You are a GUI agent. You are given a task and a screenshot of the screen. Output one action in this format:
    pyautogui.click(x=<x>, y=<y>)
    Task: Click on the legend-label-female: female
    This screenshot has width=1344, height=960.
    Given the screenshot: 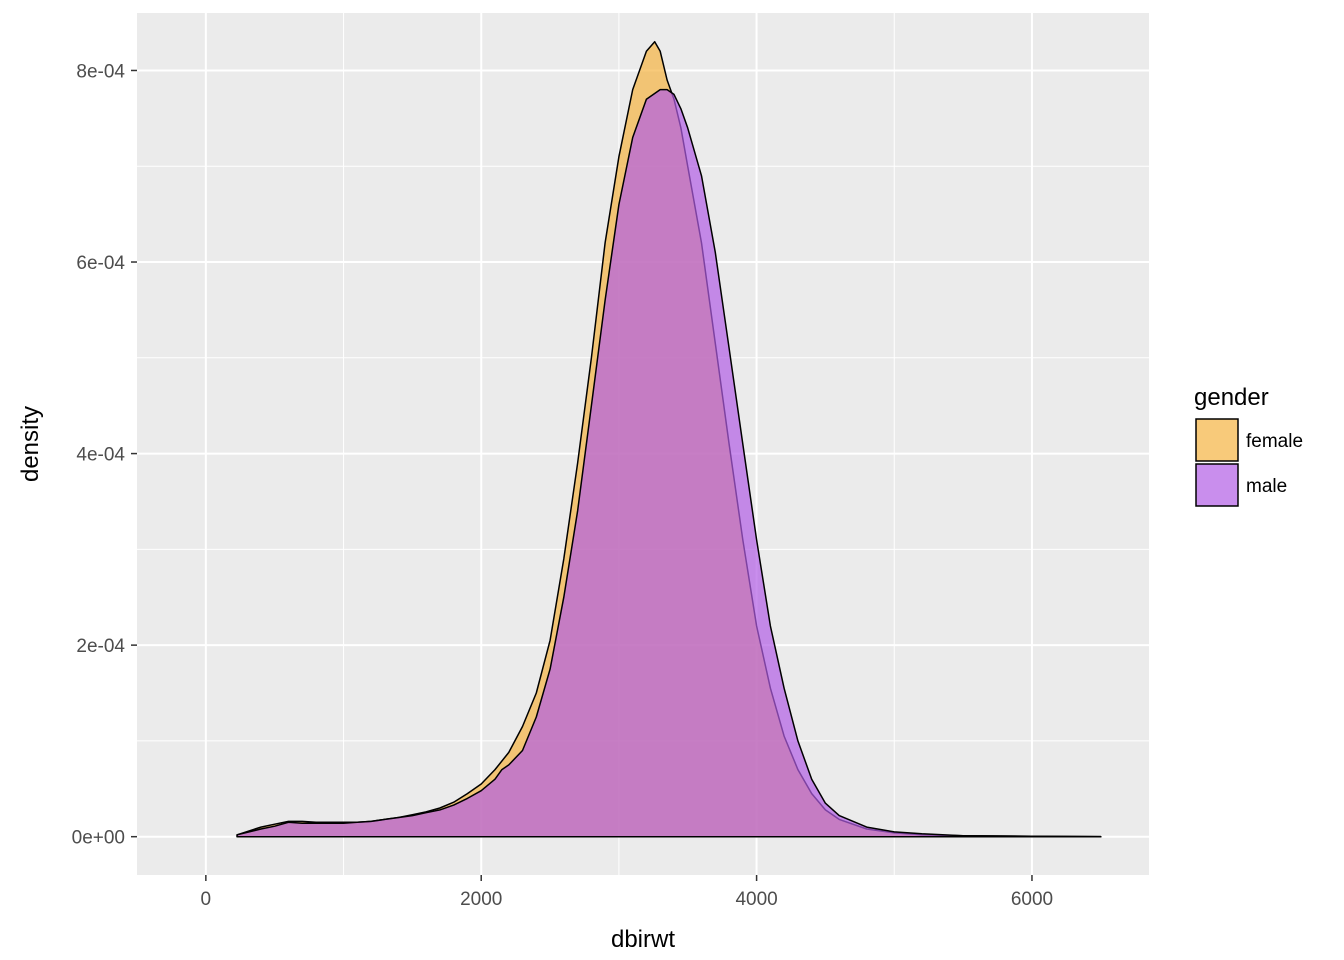 What is the action you would take?
    pyautogui.click(x=1274, y=441)
    